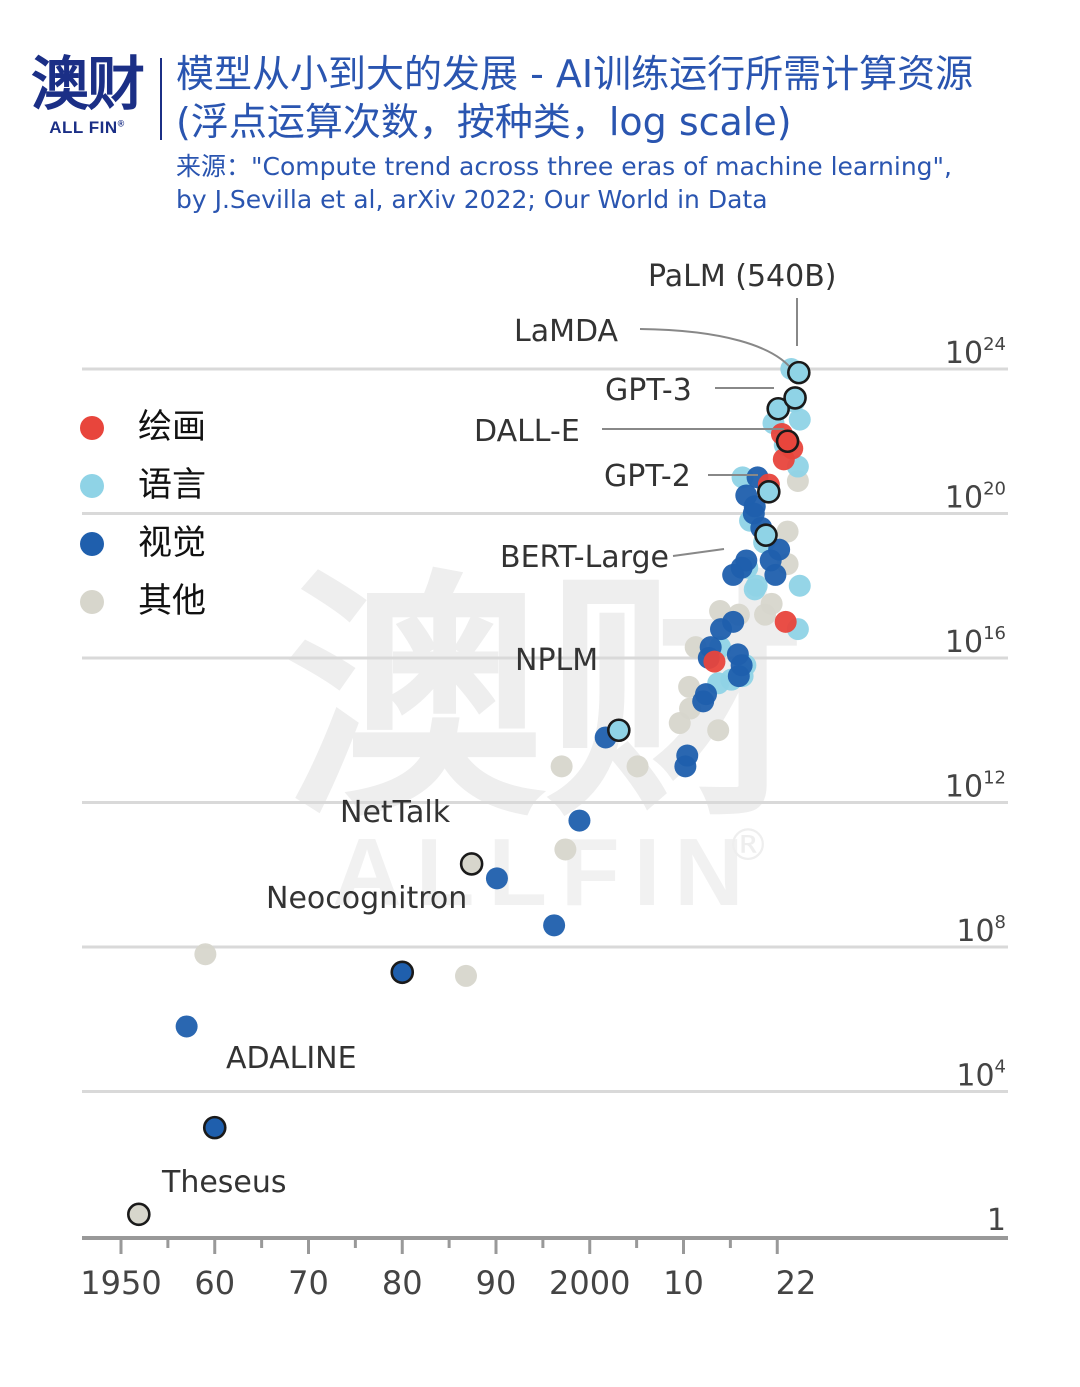 This screenshot has width=1080, height=1387. Describe the element at coordinates (647, 476) in the screenshot. I see `model-label: GPT-2` at that location.